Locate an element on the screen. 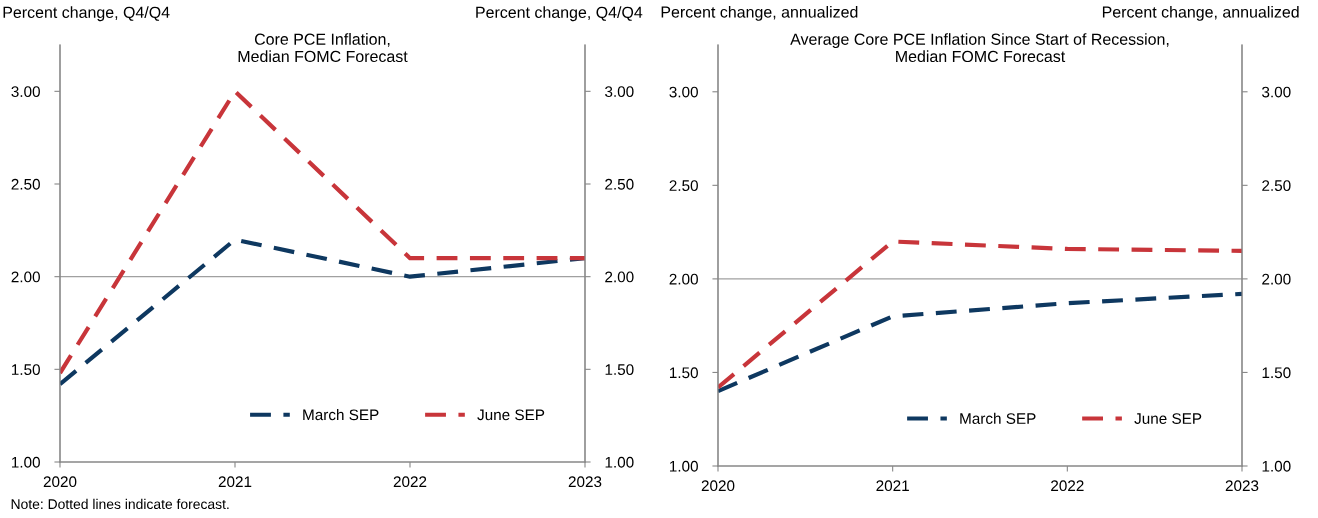  y-axis-title: Percent change, annualized is located at coordinates (759, 13).